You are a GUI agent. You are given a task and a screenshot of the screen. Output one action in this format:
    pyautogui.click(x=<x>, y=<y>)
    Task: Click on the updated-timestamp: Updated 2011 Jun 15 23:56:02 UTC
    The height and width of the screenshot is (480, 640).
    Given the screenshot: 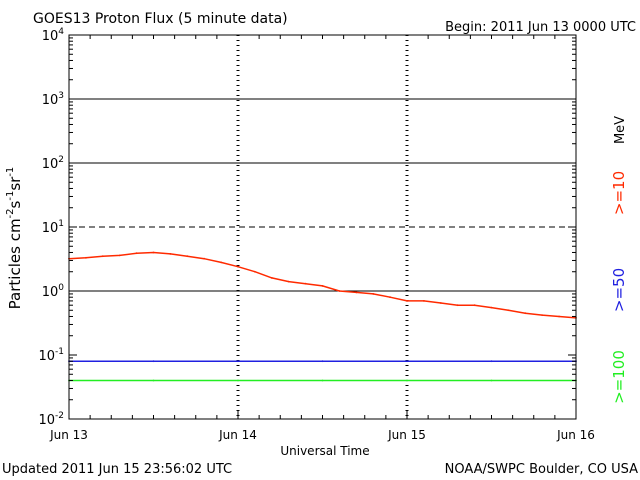 What is the action you would take?
    pyautogui.click(x=117, y=469)
    